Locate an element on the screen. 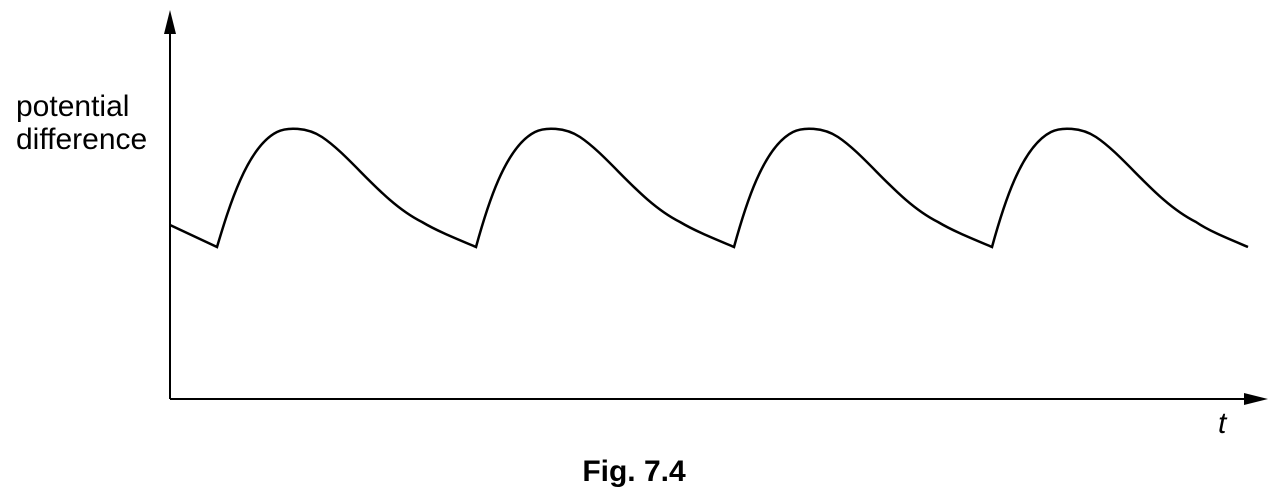 The width and height of the screenshot is (1277, 504). x-axis-label: t is located at coordinates (1223, 423).